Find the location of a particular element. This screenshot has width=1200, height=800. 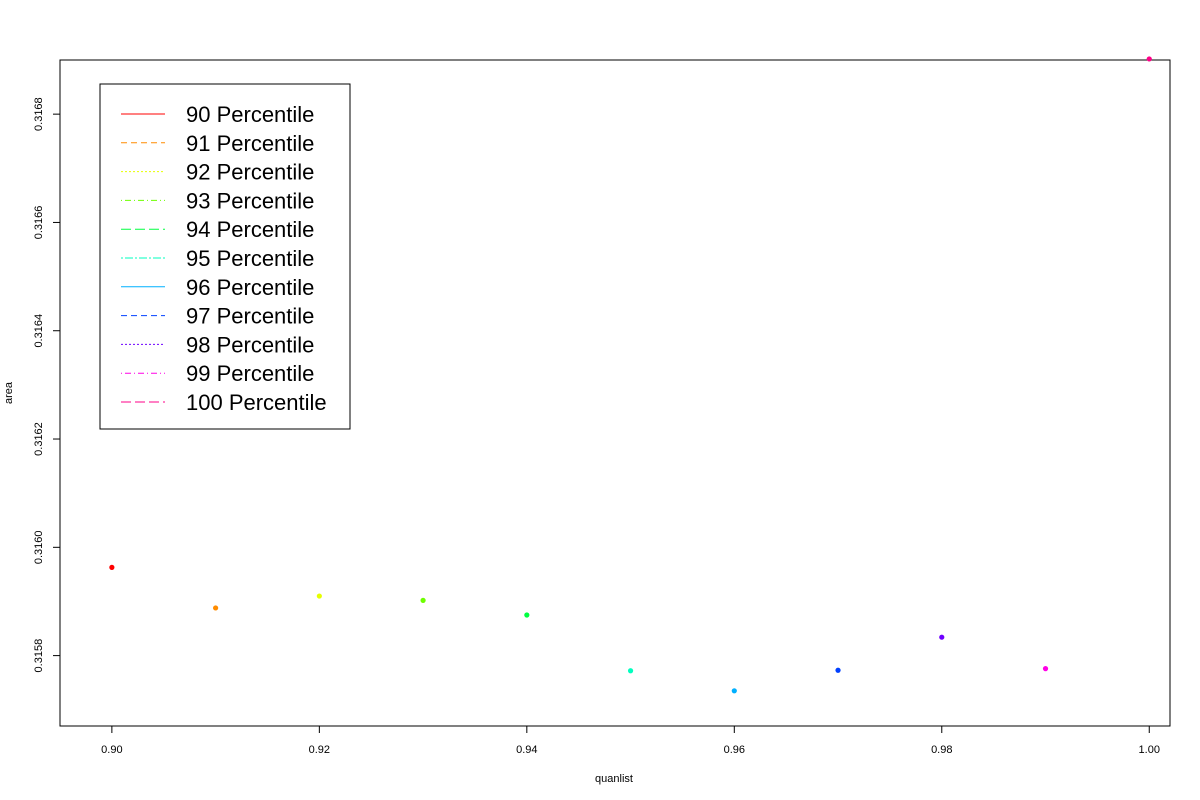

y-axis: 0.3158 0.3160 0.3162 0.3164 0.3166 0.3168 is located at coordinates (46, 384).